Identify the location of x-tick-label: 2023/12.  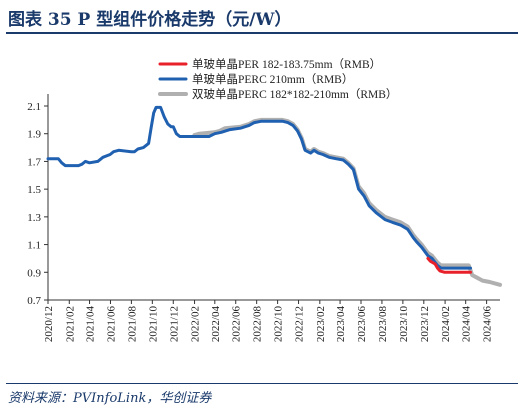
(425, 324).